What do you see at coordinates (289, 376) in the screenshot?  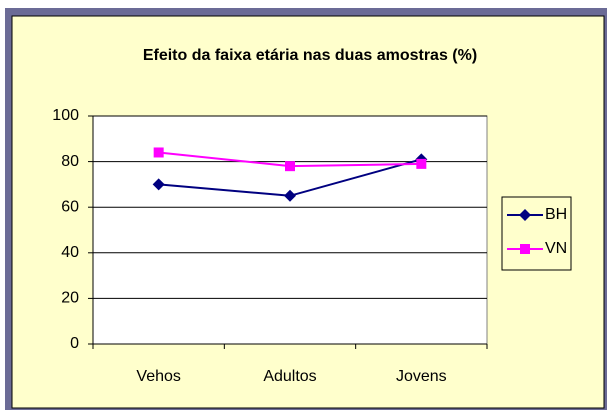 I see `x-tick-label: Adultos` at bounding box center [289, 376].